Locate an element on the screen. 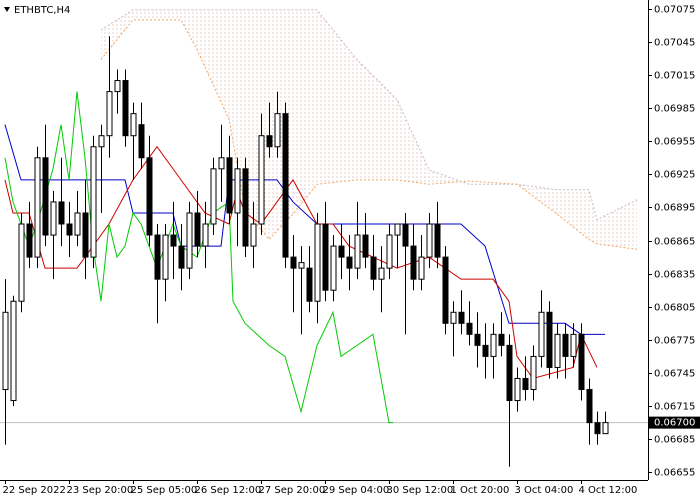 The height and width of the screenshot is (500, 700). y-tick-label: 0.06895 is located at coordinates (674, 208).